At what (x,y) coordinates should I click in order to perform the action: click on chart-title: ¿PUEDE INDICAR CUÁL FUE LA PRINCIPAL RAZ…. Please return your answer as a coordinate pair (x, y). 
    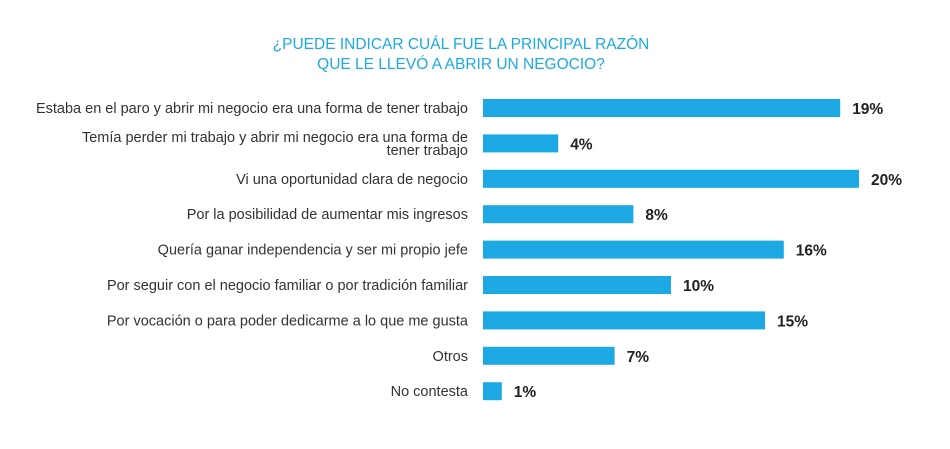
    Looking at the image, I should click on (461, 54).